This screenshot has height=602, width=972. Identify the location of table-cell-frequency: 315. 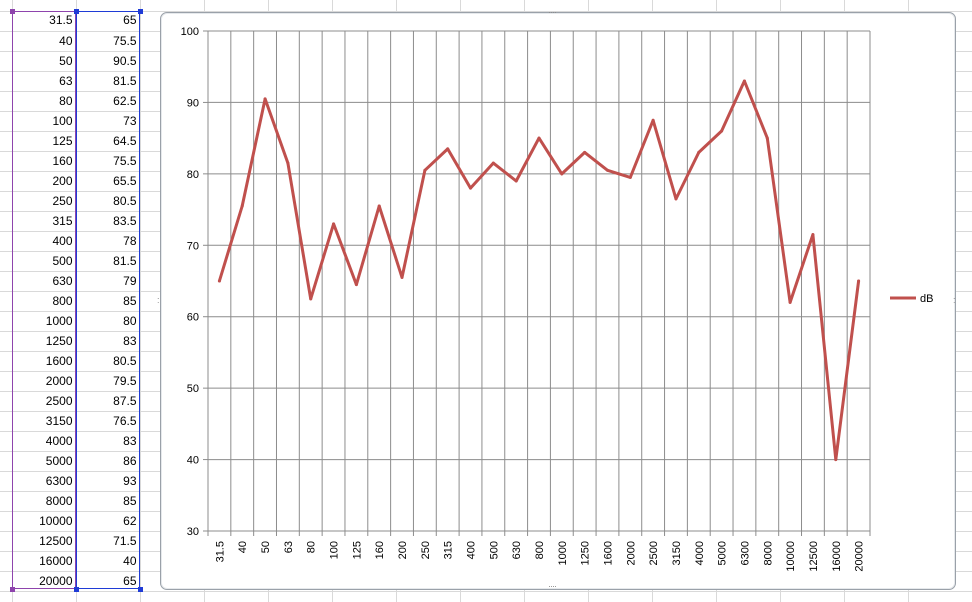
(44, 221).